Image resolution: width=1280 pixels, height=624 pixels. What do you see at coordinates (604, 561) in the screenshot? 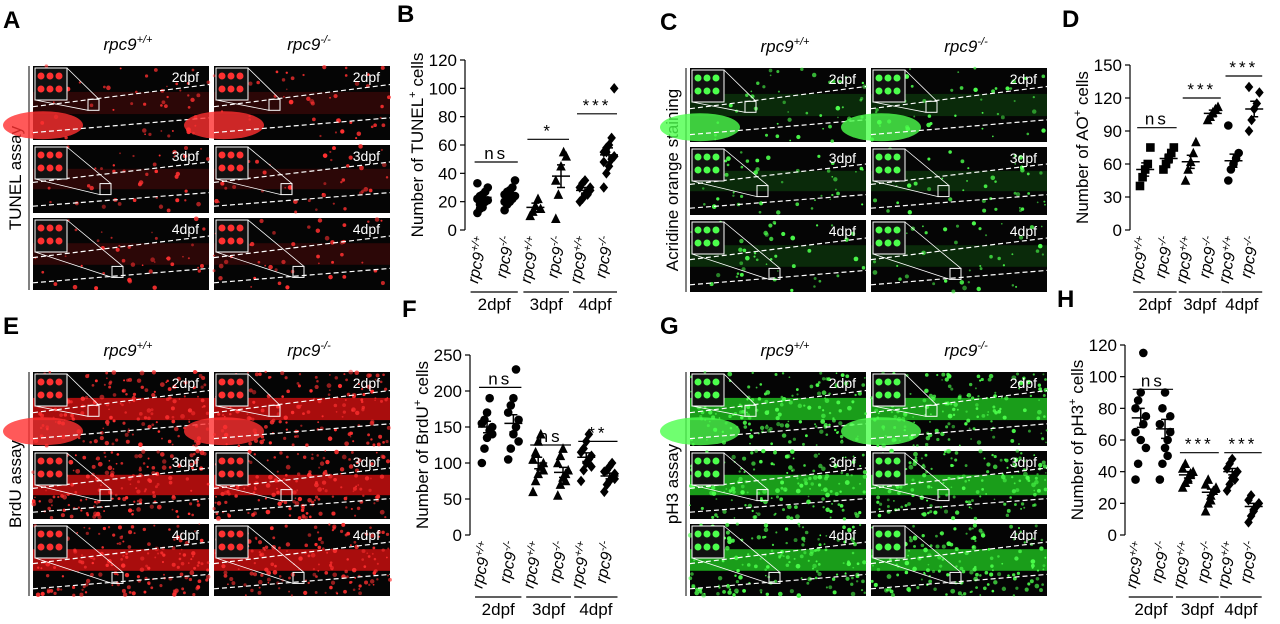
I see `x-tick-label: rpc9-/-` at bounding box center [604, 561].